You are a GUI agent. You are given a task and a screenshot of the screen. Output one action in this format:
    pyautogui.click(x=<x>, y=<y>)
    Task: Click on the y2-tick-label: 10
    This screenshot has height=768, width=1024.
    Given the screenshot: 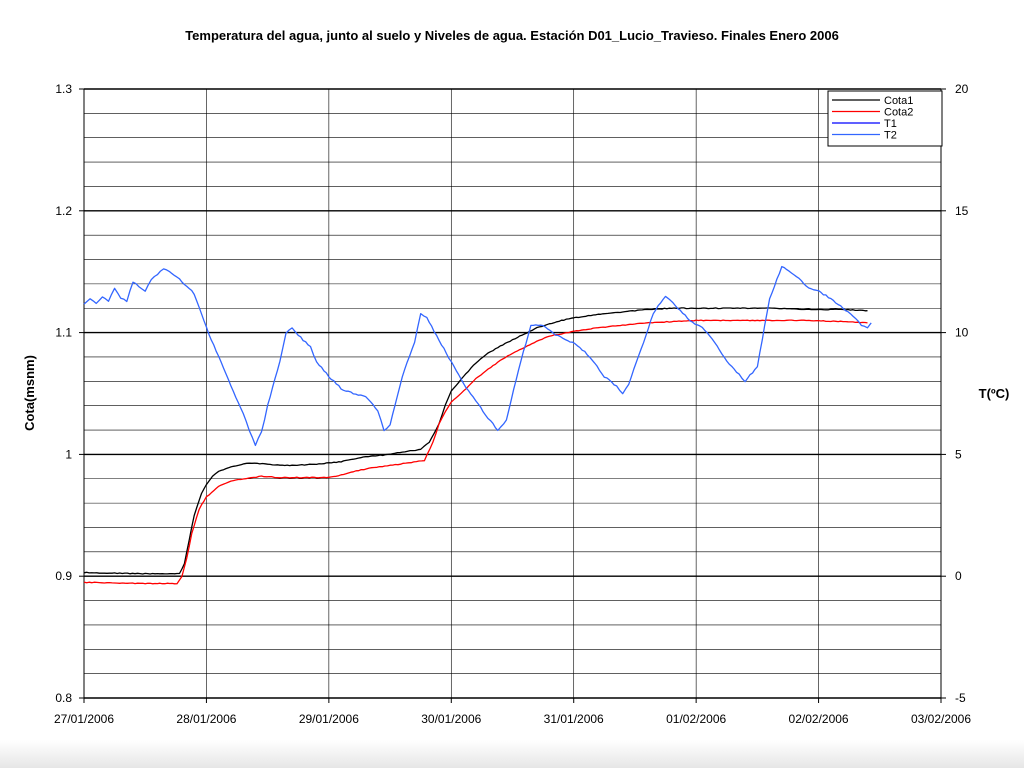 What is the action you would take?
    pyautogui.click(x=962, y=333)
    